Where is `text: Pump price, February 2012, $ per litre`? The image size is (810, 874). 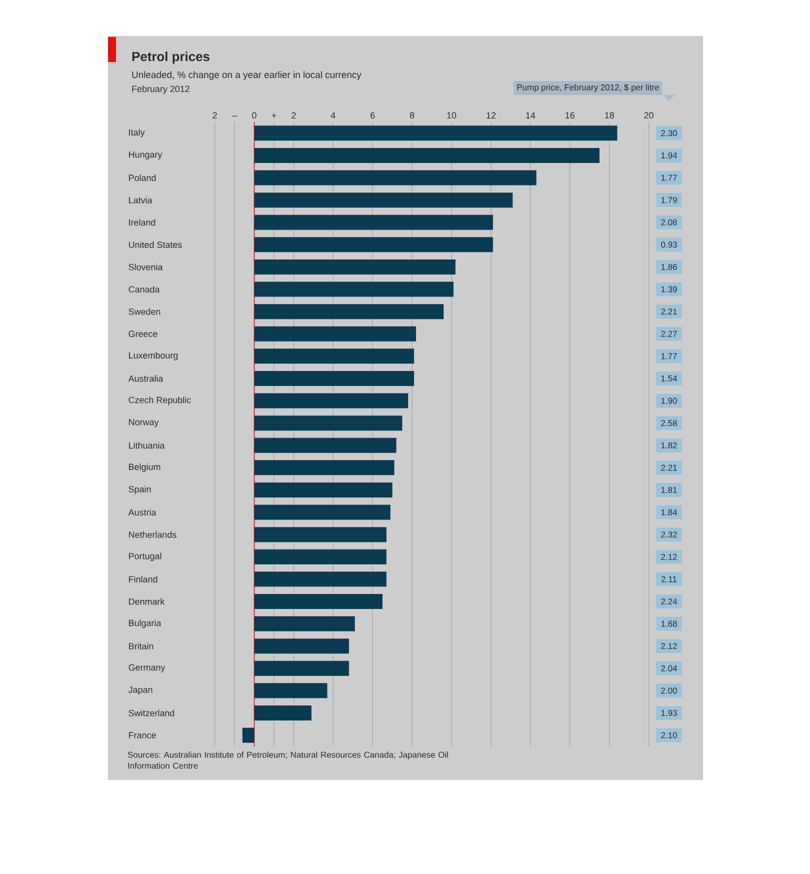 text: Pump price, February 2012, $ per litre is located at coordinates (588, 88).